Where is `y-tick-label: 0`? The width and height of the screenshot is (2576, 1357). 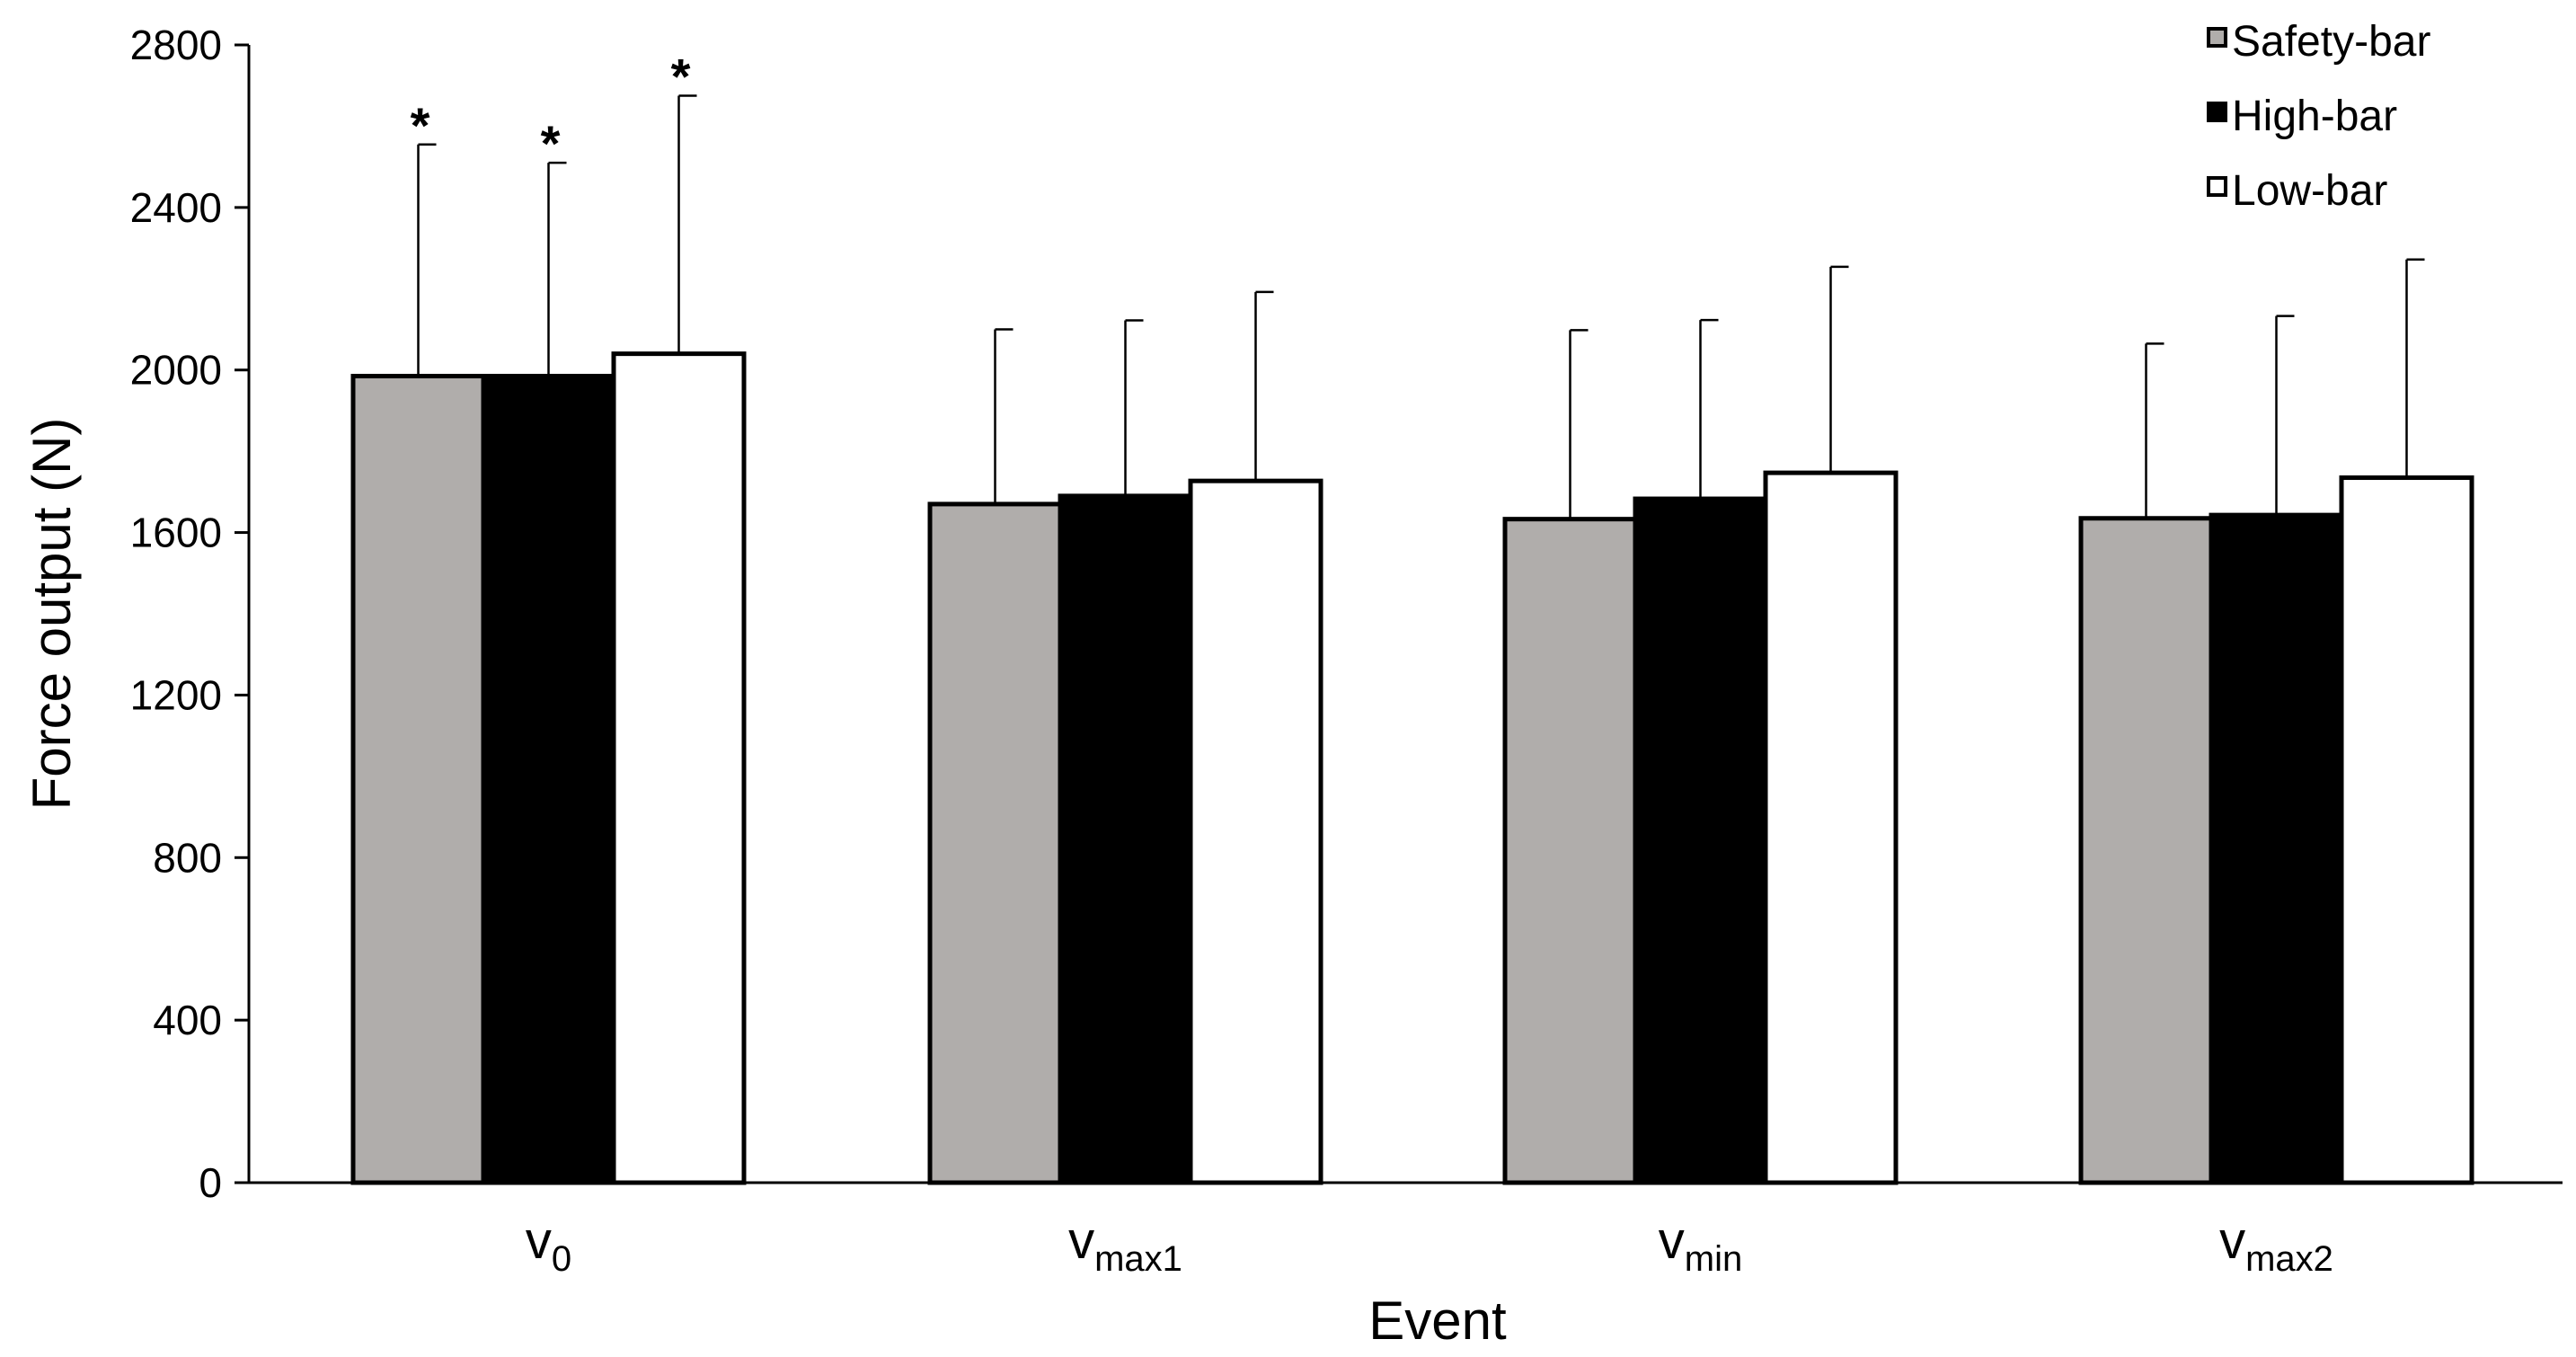
y-tick-label: 0 is located at coordinates (211, 1182).